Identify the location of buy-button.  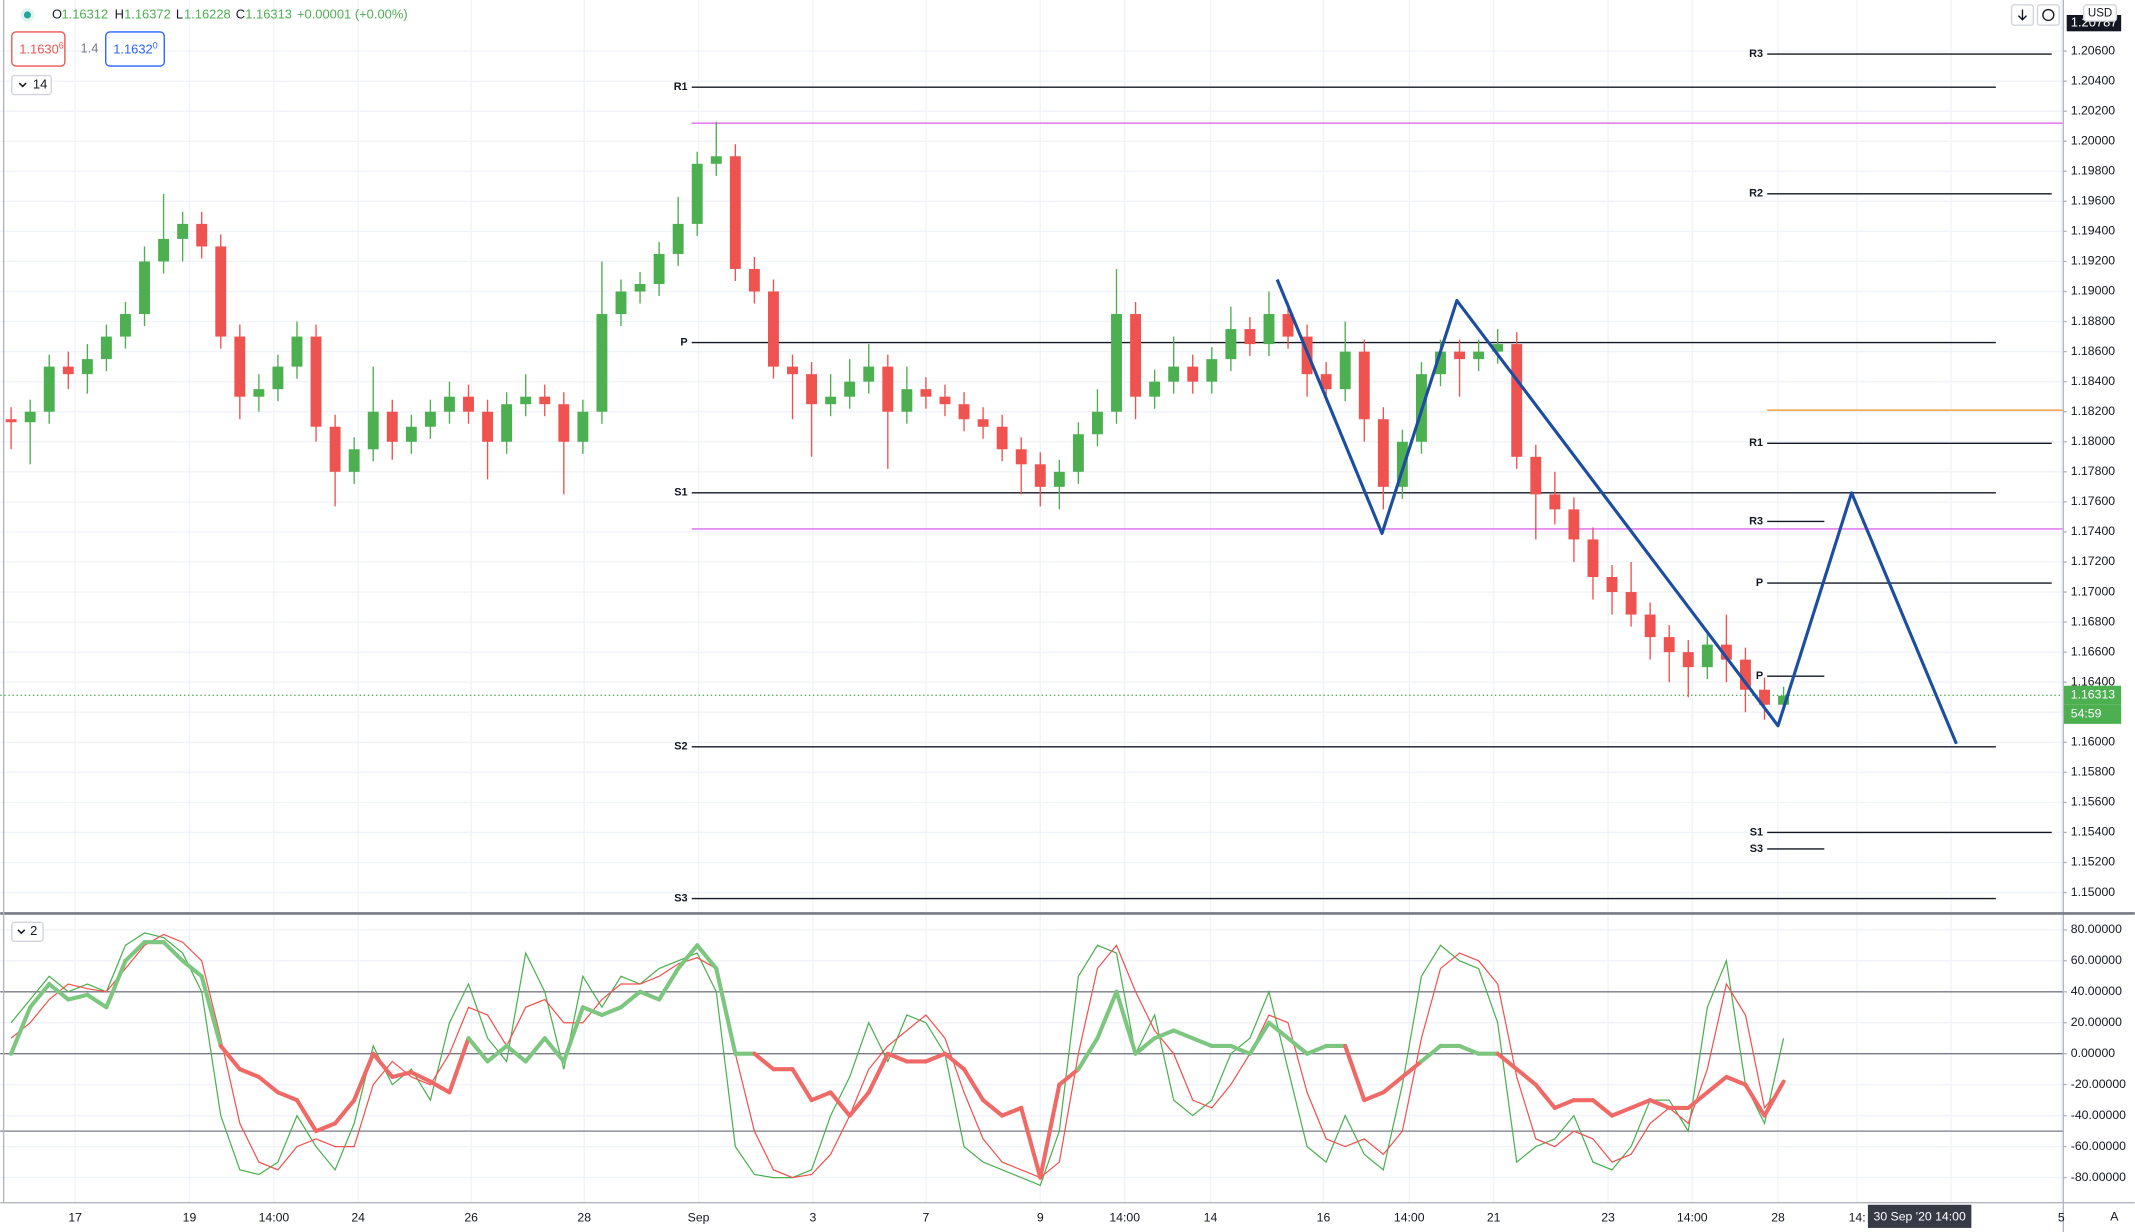
(135, 49).